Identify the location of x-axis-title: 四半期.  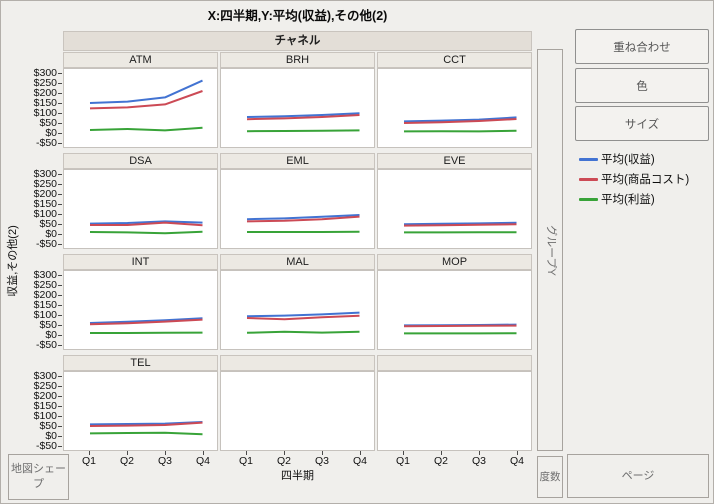
(297, 476).